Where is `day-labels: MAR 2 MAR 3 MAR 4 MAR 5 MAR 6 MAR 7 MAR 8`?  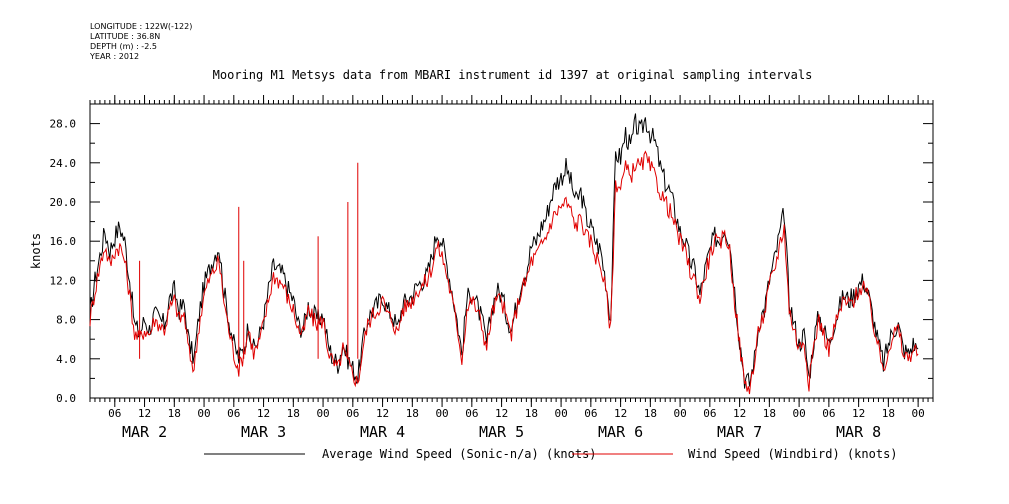 day-labels: MAR 2 MAR 3 MAR 4 MAR 5 MAR 6 MAR 7 MAR 8 is located at coordinates (501, 432).